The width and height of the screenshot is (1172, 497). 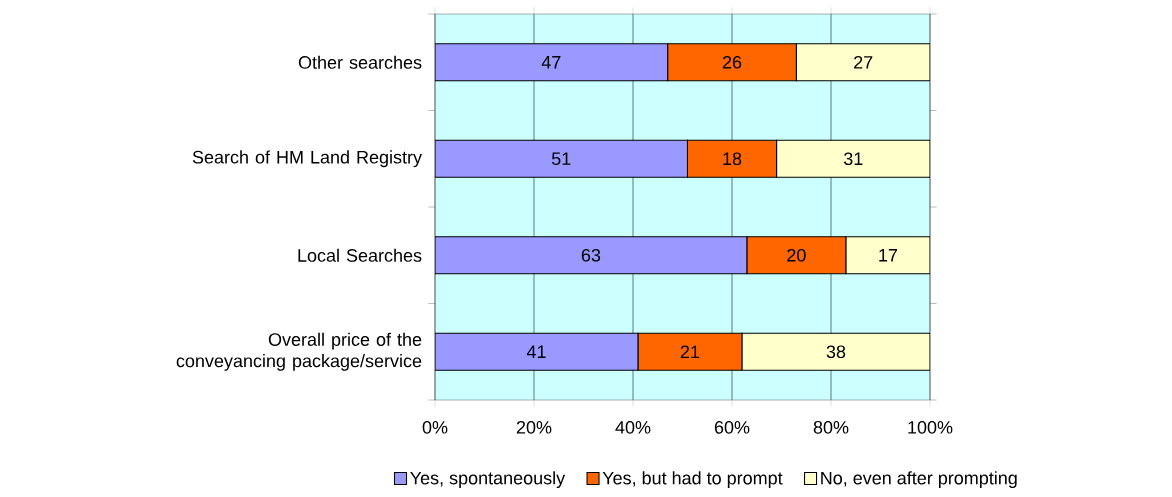 I want to click on data-label: 38, so click(x=836, y=352).